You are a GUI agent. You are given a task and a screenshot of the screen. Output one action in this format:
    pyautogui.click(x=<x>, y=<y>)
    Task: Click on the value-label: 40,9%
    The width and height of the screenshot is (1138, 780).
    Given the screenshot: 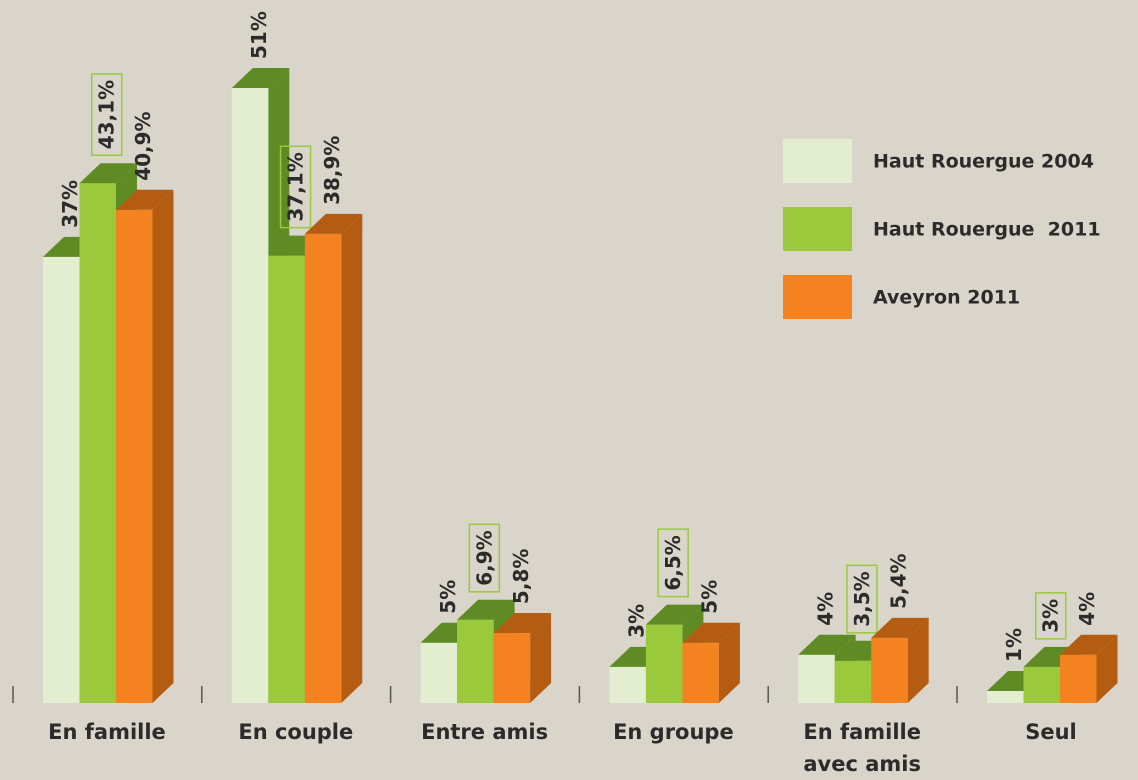 What is the action you would take?
    pyautogui.click(x=143, y=145)
    